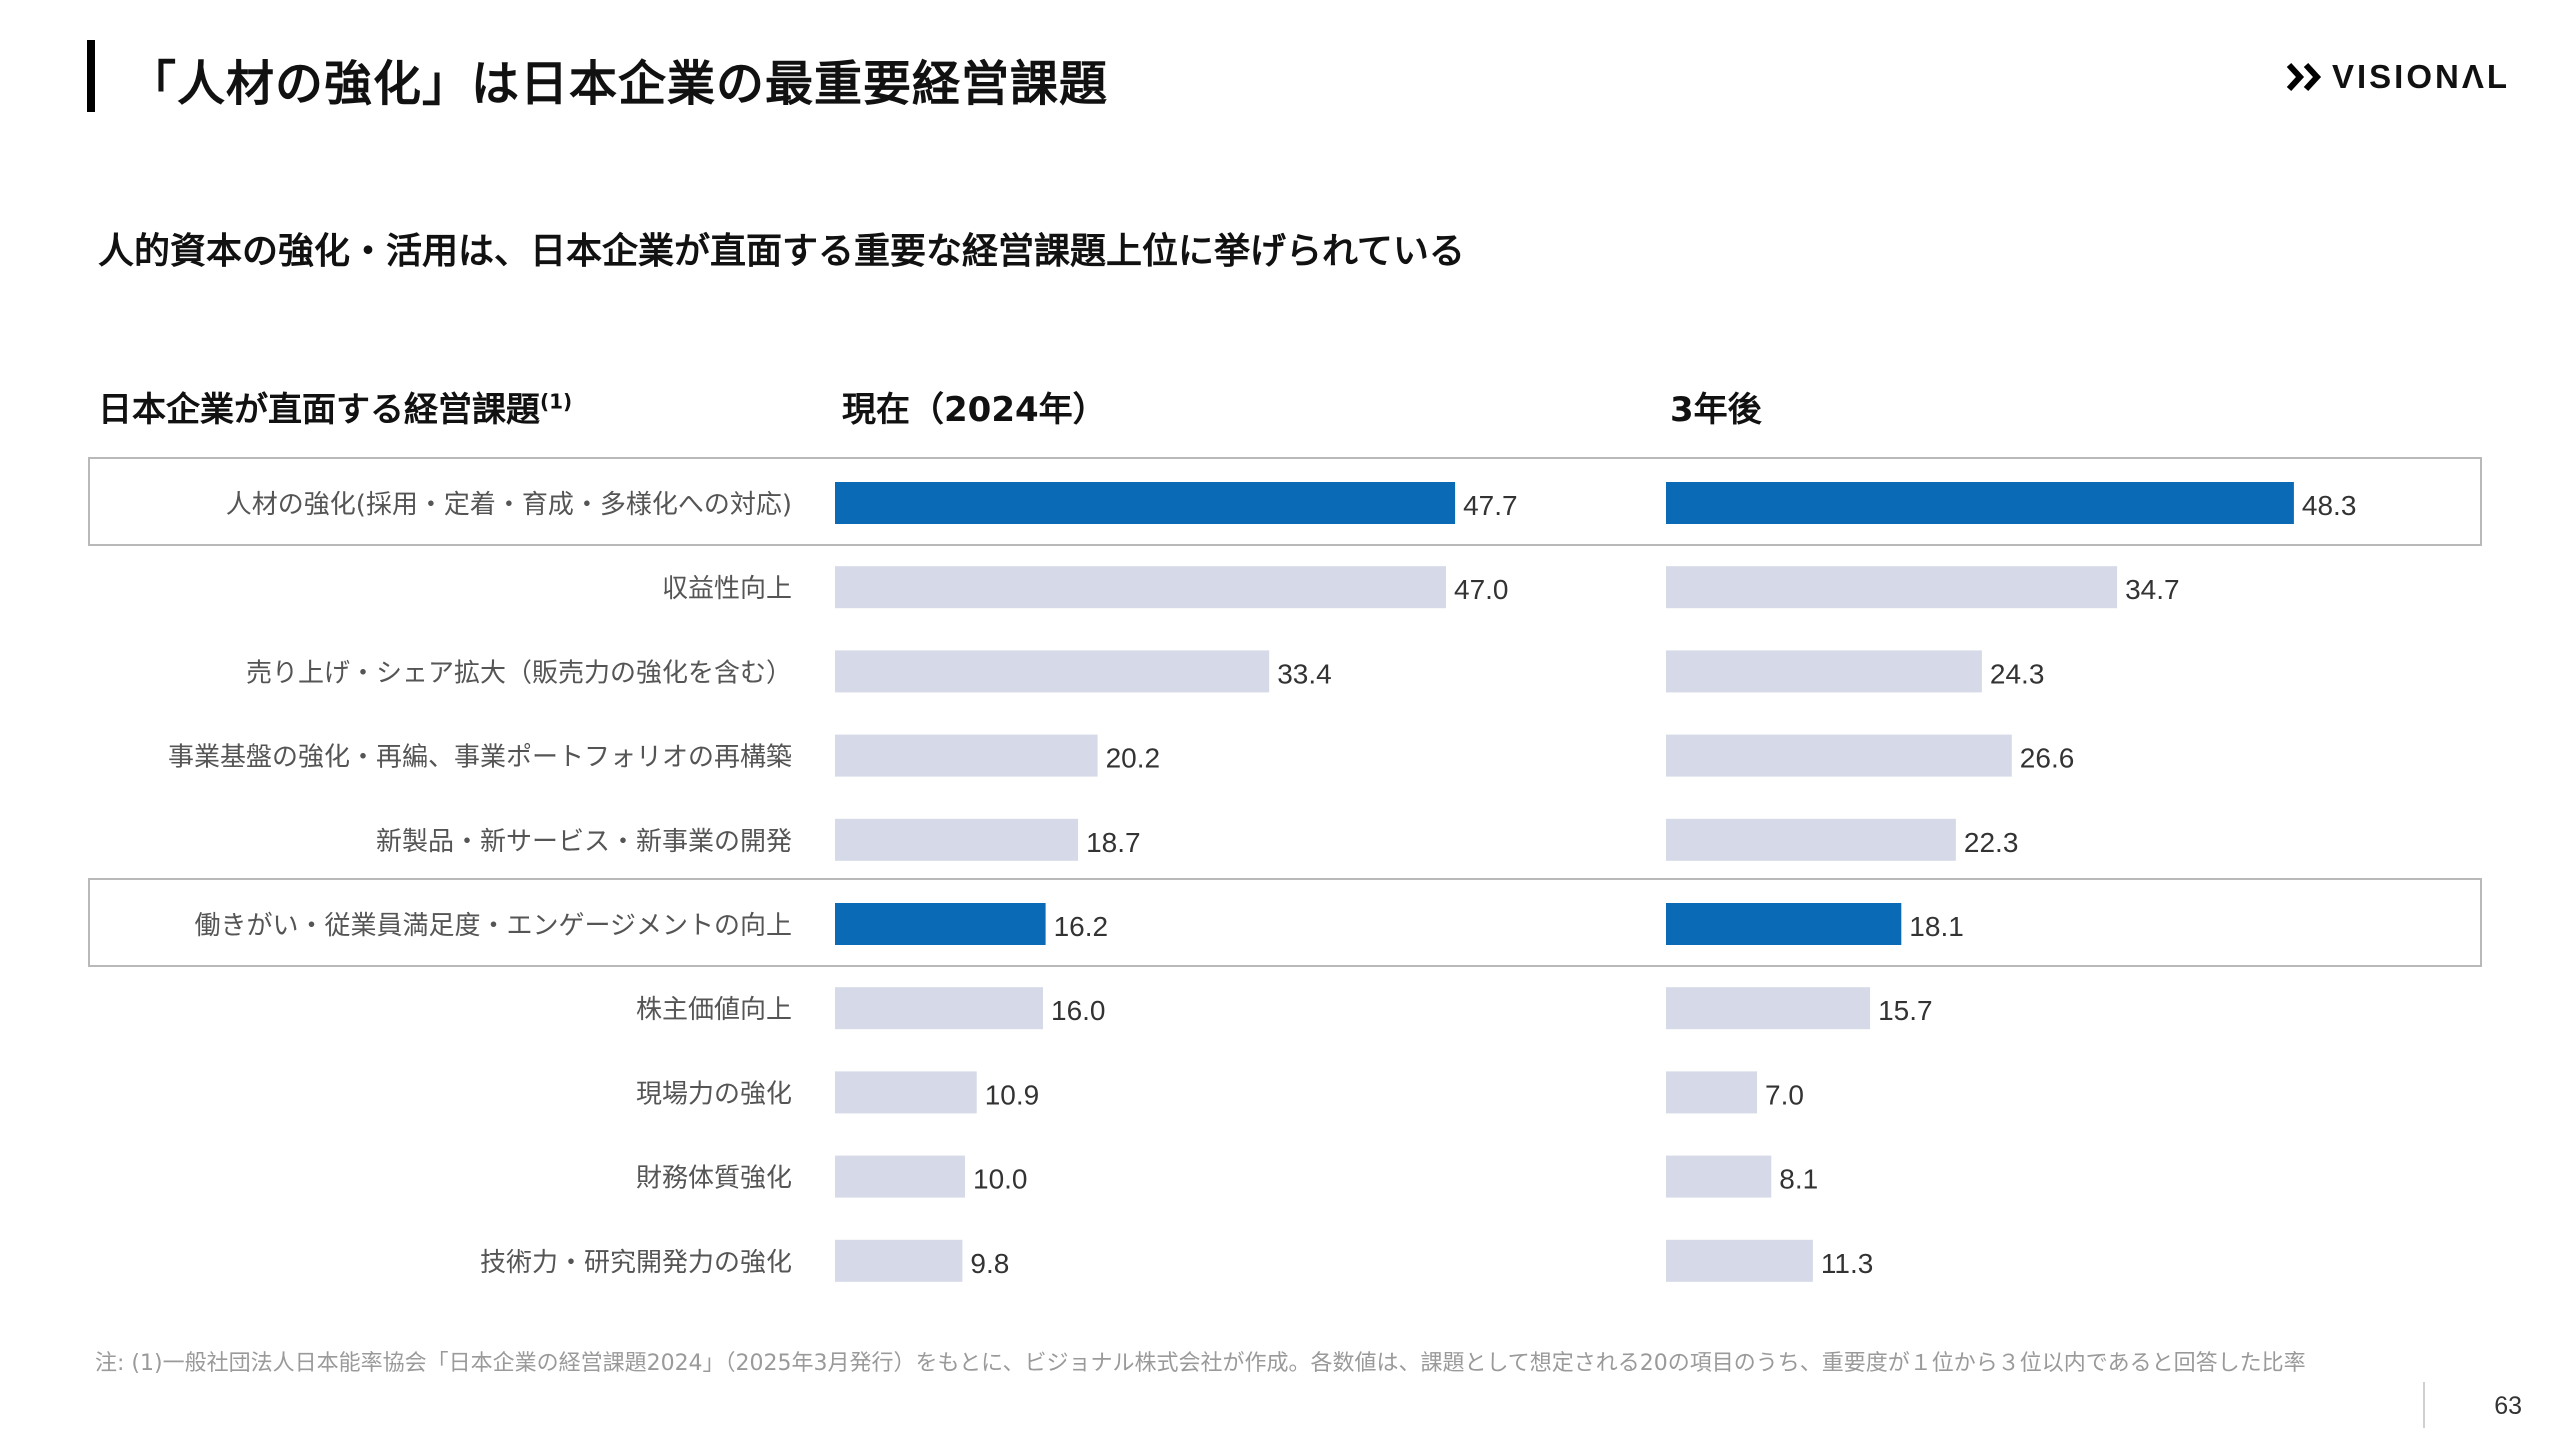 The width and height of the screenshot is (2560, 1440). Describe the element at coordinates (714, 1010) in the screenshot. I see `category-label: 株主価値向上` at that location.